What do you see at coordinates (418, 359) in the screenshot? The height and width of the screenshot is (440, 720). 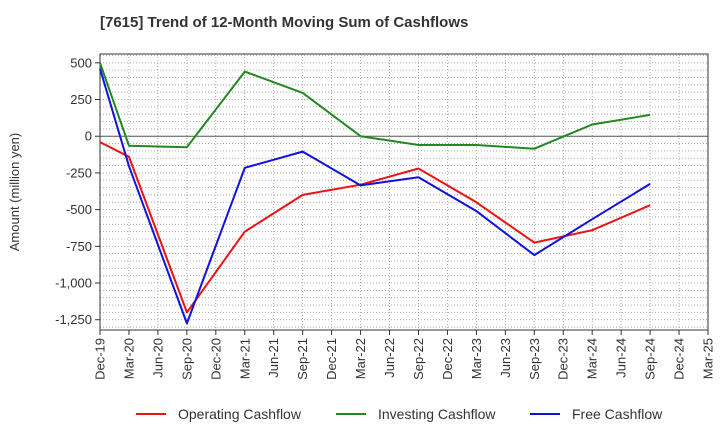 I see `x-tick-label: Sep-22` at bounding box center [418, 359].